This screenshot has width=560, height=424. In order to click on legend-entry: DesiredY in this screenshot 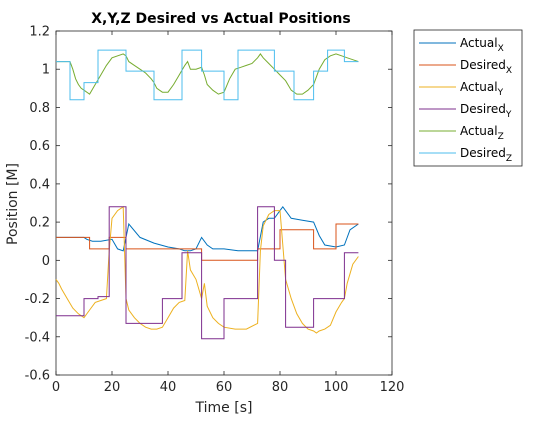, I will do `click(486, 111)`.